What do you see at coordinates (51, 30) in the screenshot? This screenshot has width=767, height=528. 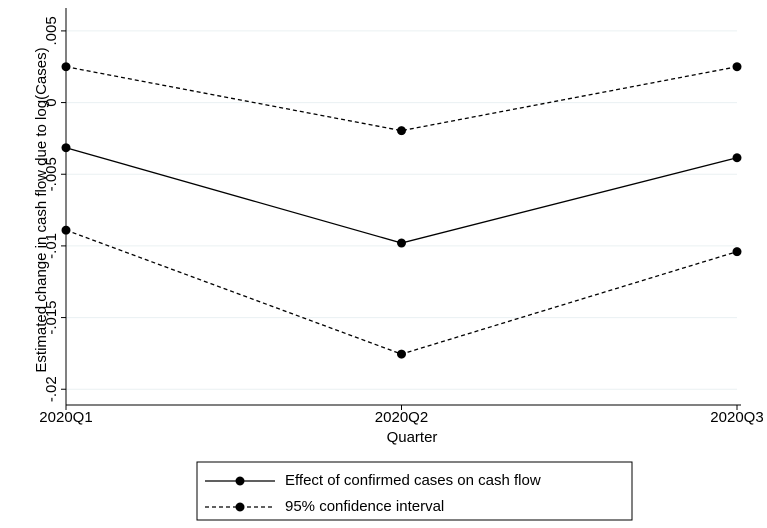 I see `y-tick-label: .005` at bounding box center [51, 30].